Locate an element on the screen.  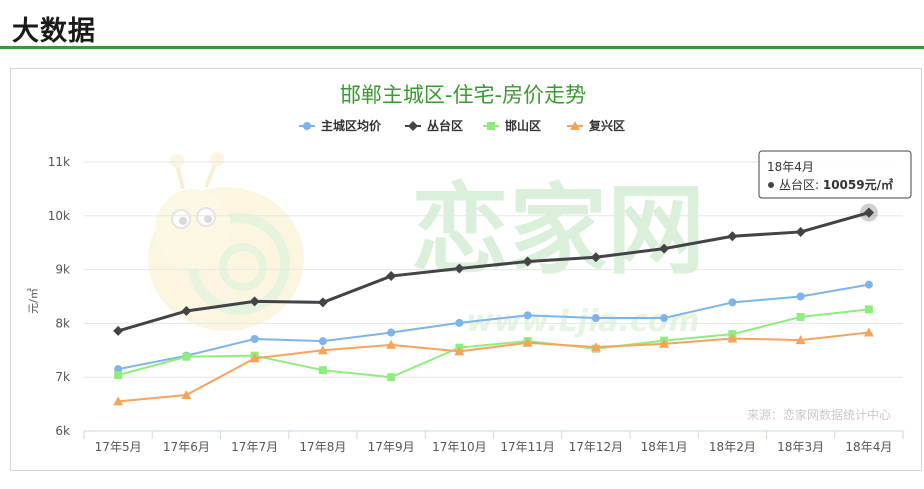
snail-mascot-icon is located at coordinates (226, 241).